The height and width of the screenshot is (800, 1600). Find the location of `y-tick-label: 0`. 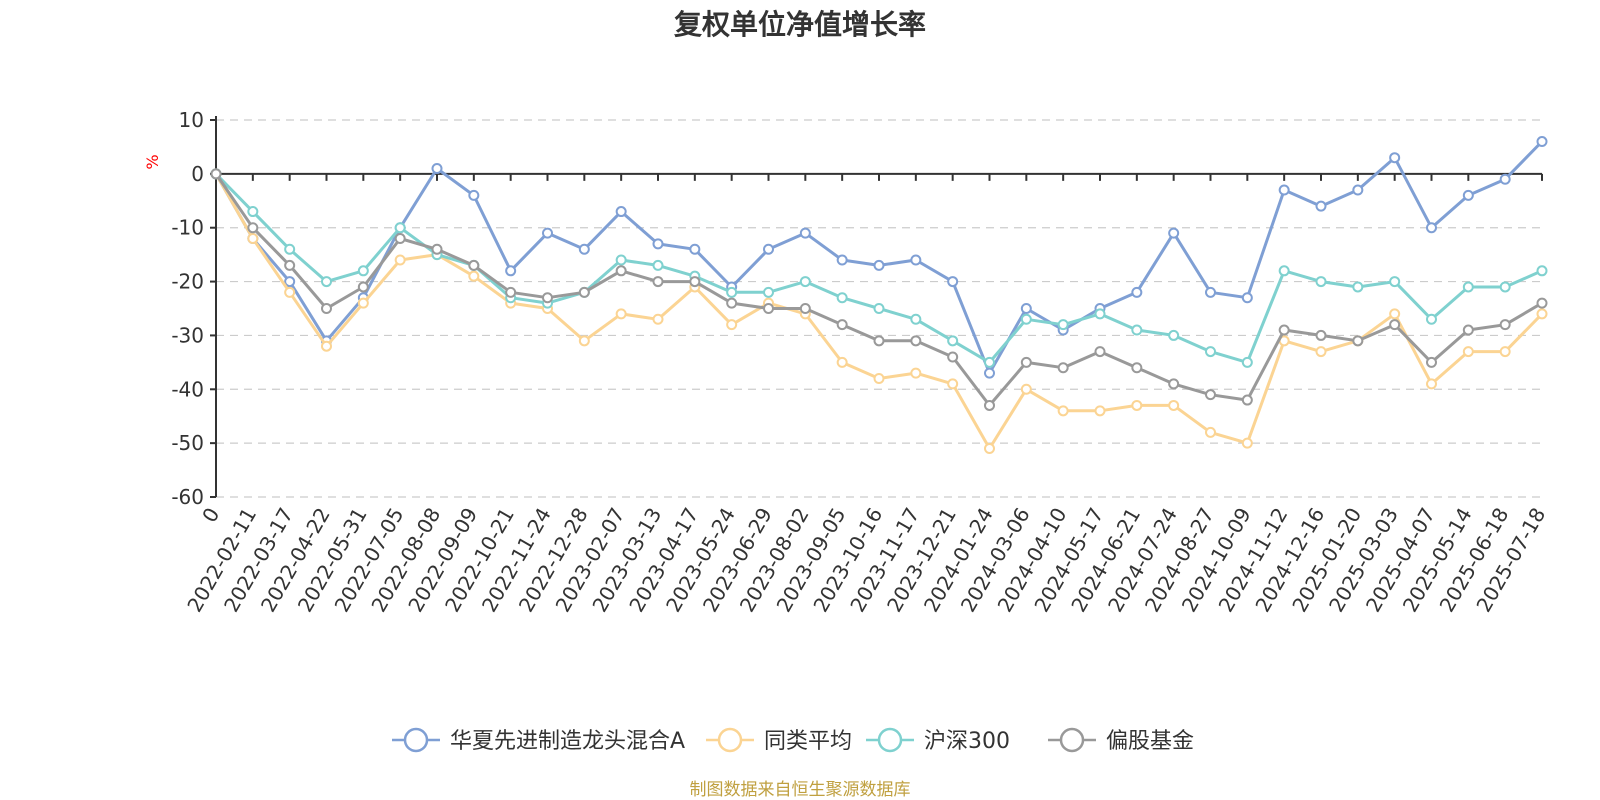

y-tick-label: 0 is located at coordinates (197, 174).